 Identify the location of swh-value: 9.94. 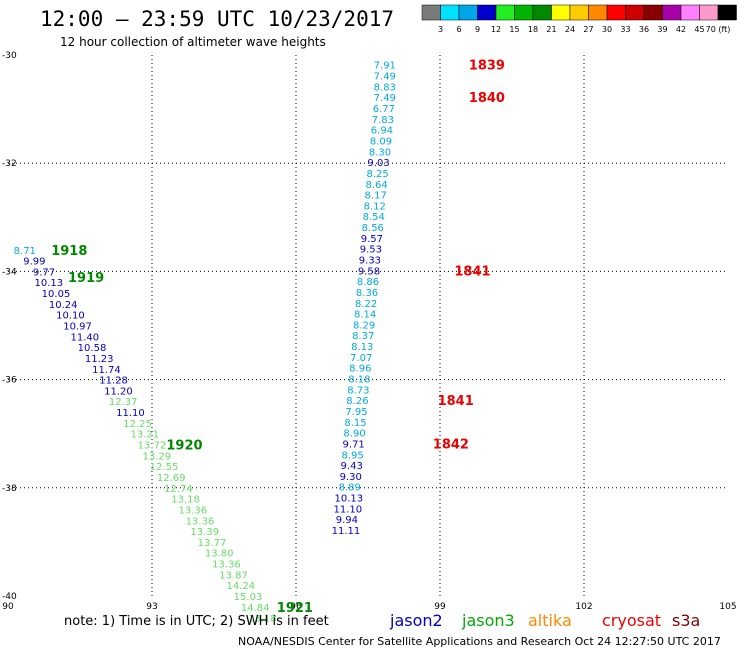
(347, 520).